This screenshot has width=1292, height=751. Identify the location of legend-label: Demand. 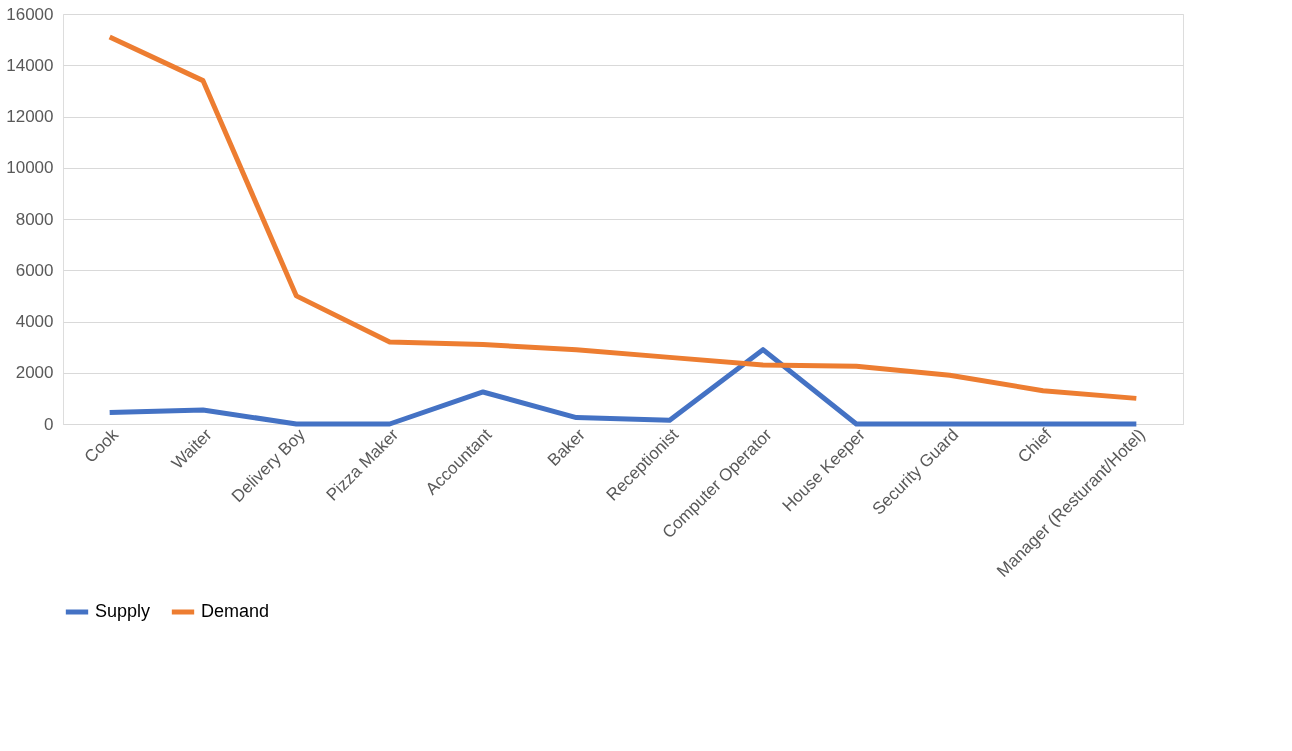
(235, 611).